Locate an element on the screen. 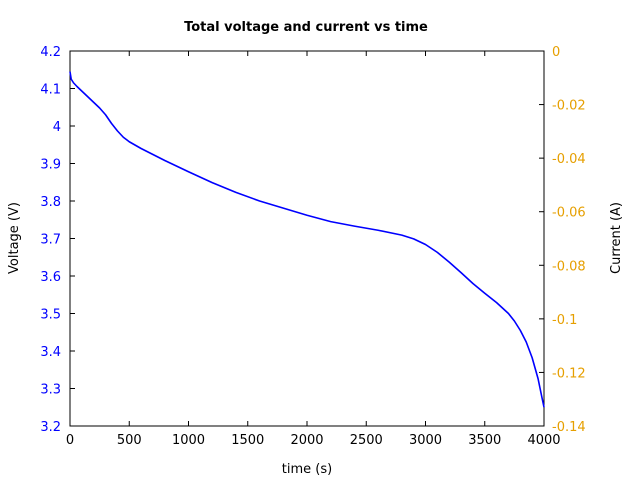  y-left-tick-label: 3.8 is located at coordinates (50, 202).